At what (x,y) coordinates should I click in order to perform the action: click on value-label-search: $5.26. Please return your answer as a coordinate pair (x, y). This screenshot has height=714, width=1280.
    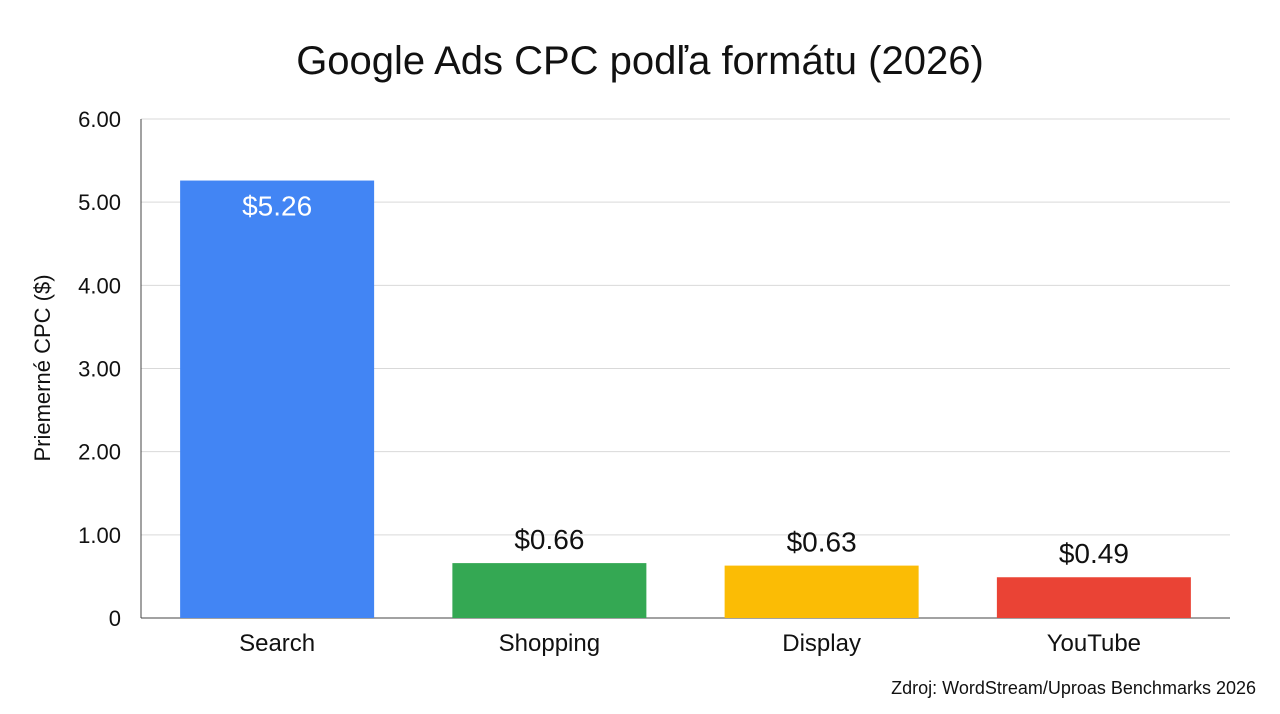
    Looking at the image, I should click on (277, 206).